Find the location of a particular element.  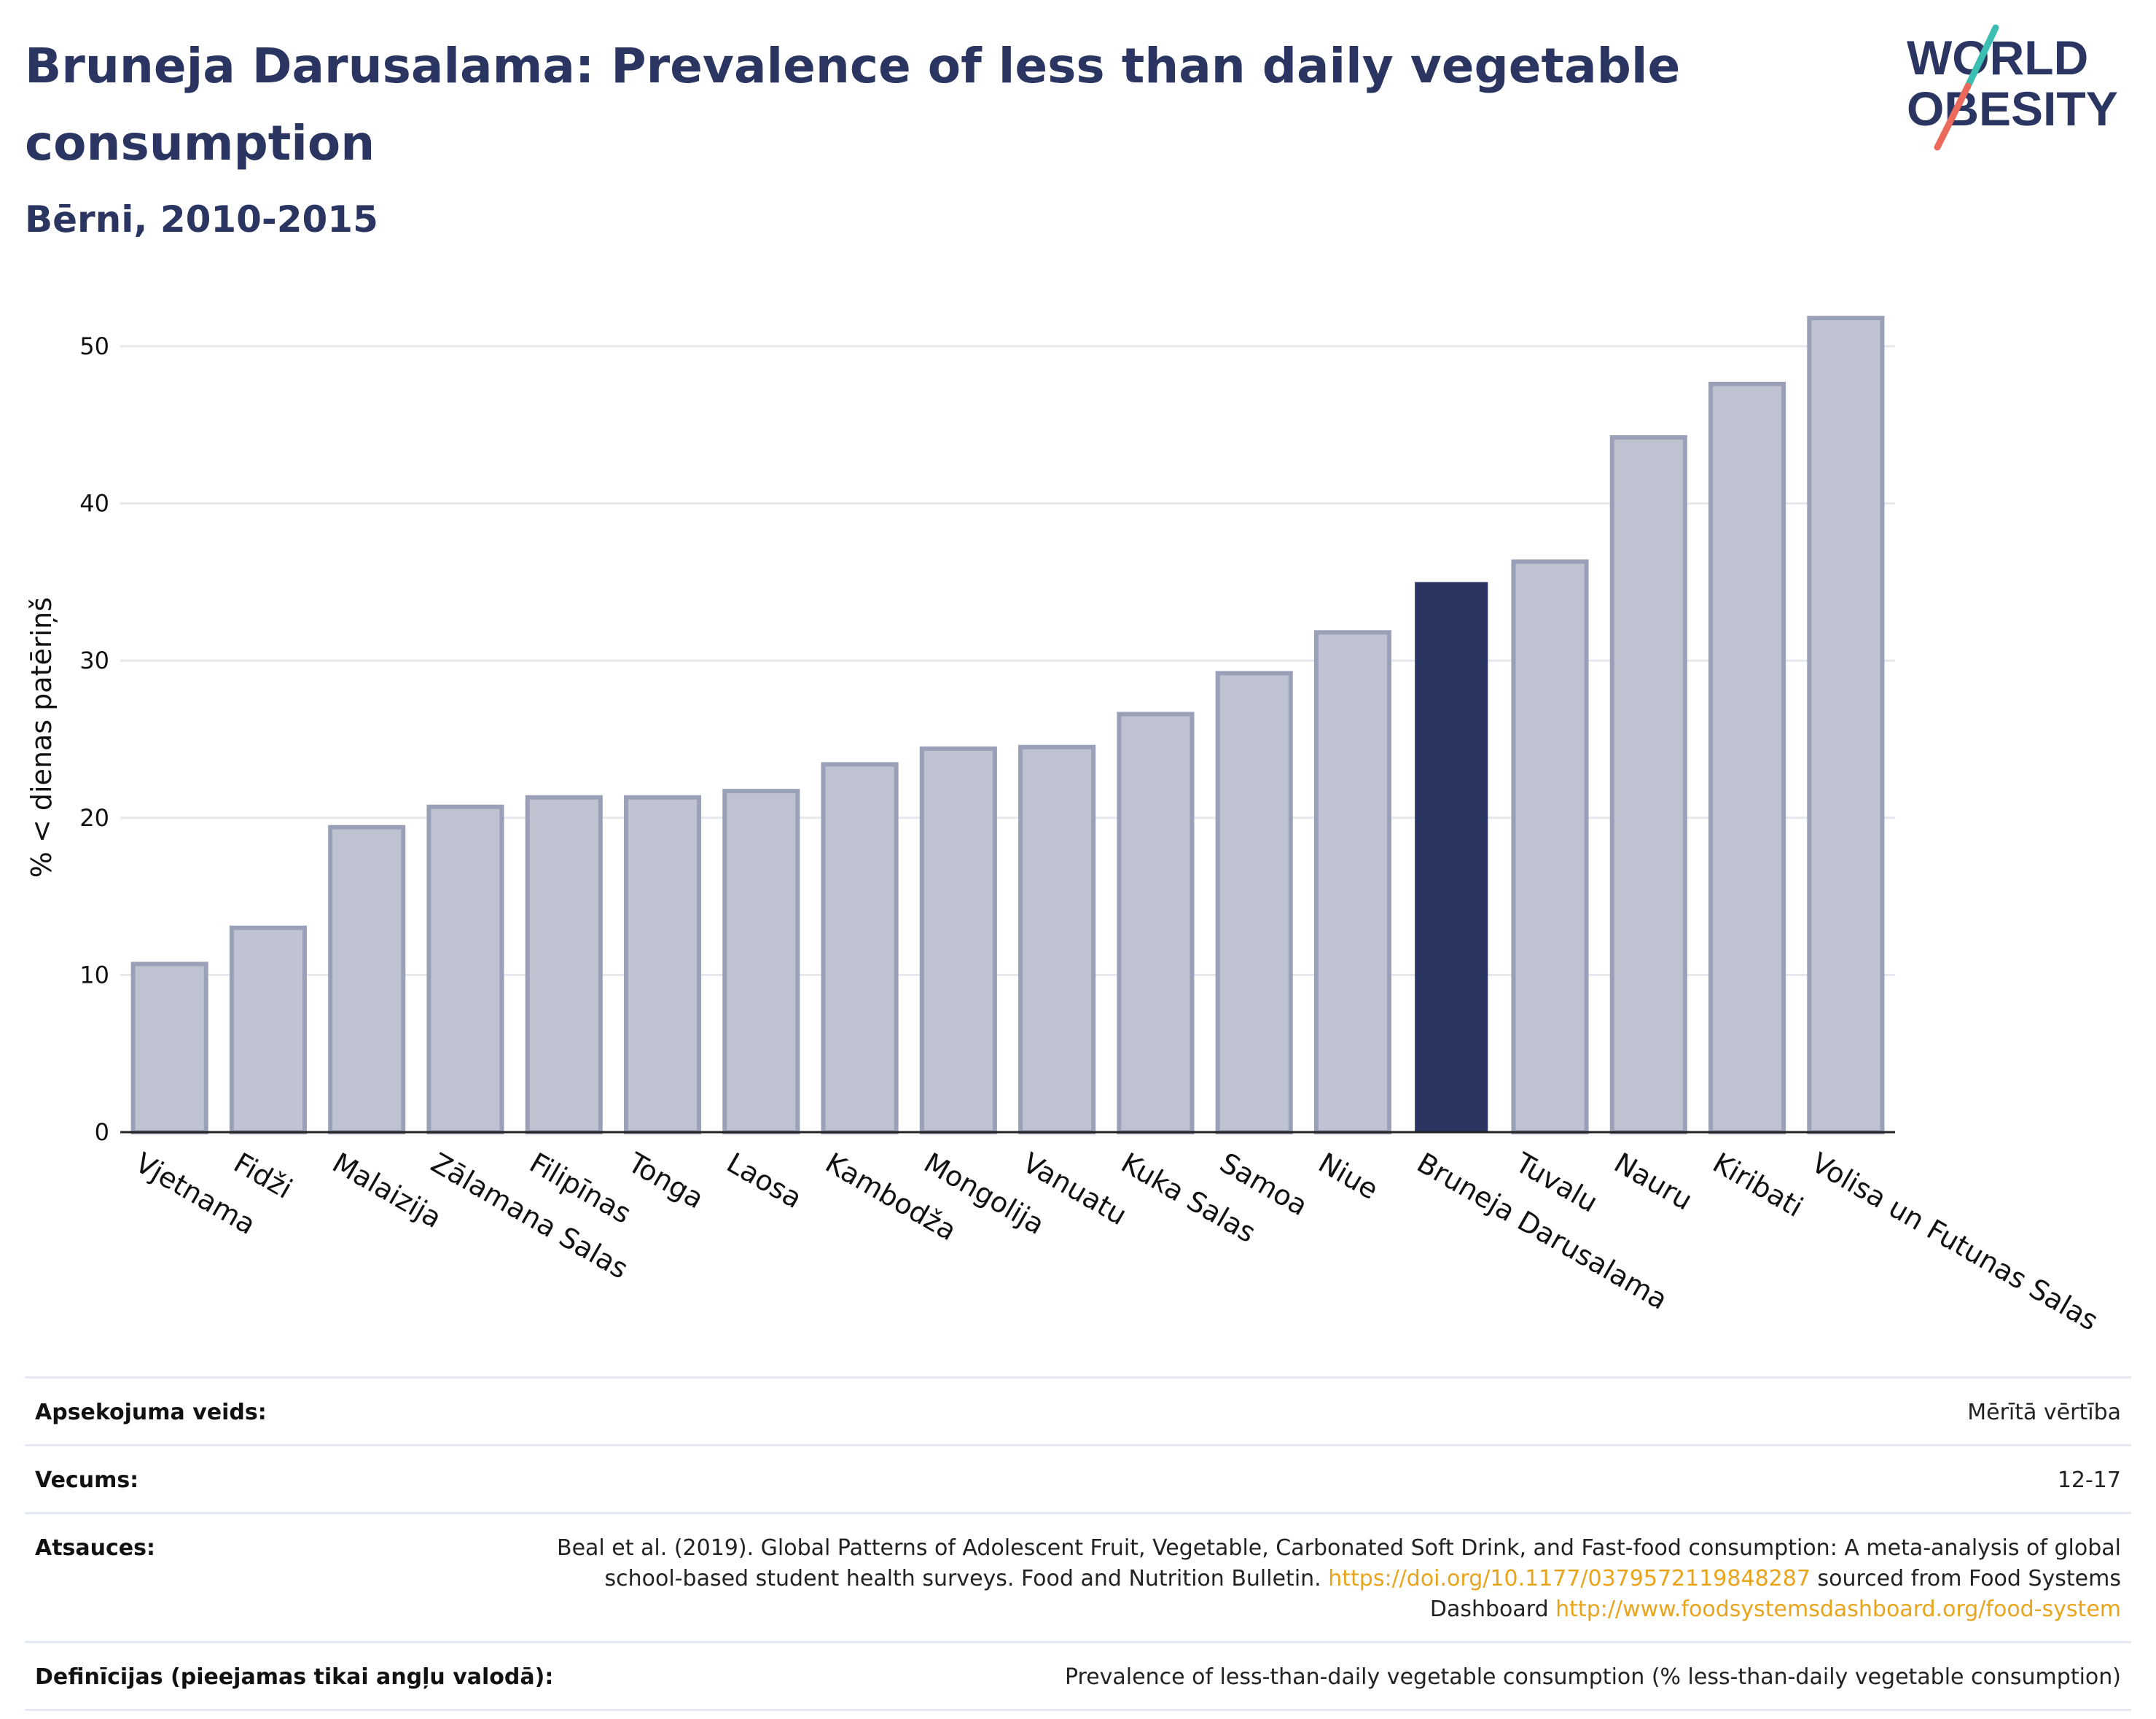

bar-bruneja-darusalama is located at coordinates (1452, 857).